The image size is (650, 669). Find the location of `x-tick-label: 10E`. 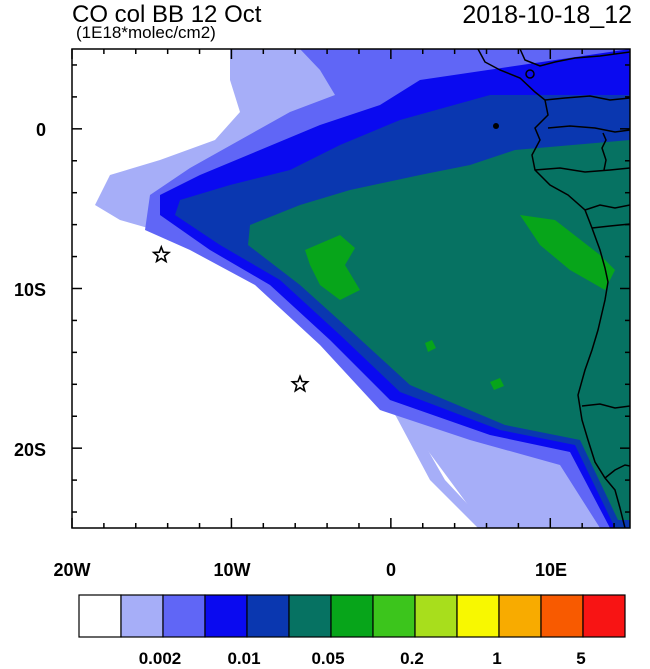

x-tick-label: 10E is located at coordinates (551, 570).